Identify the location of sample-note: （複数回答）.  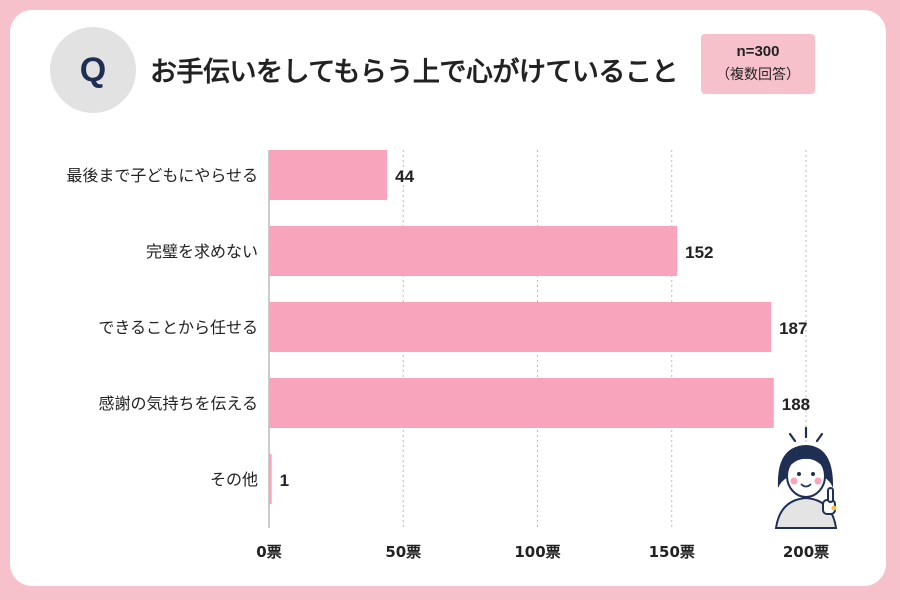
(758, 75).